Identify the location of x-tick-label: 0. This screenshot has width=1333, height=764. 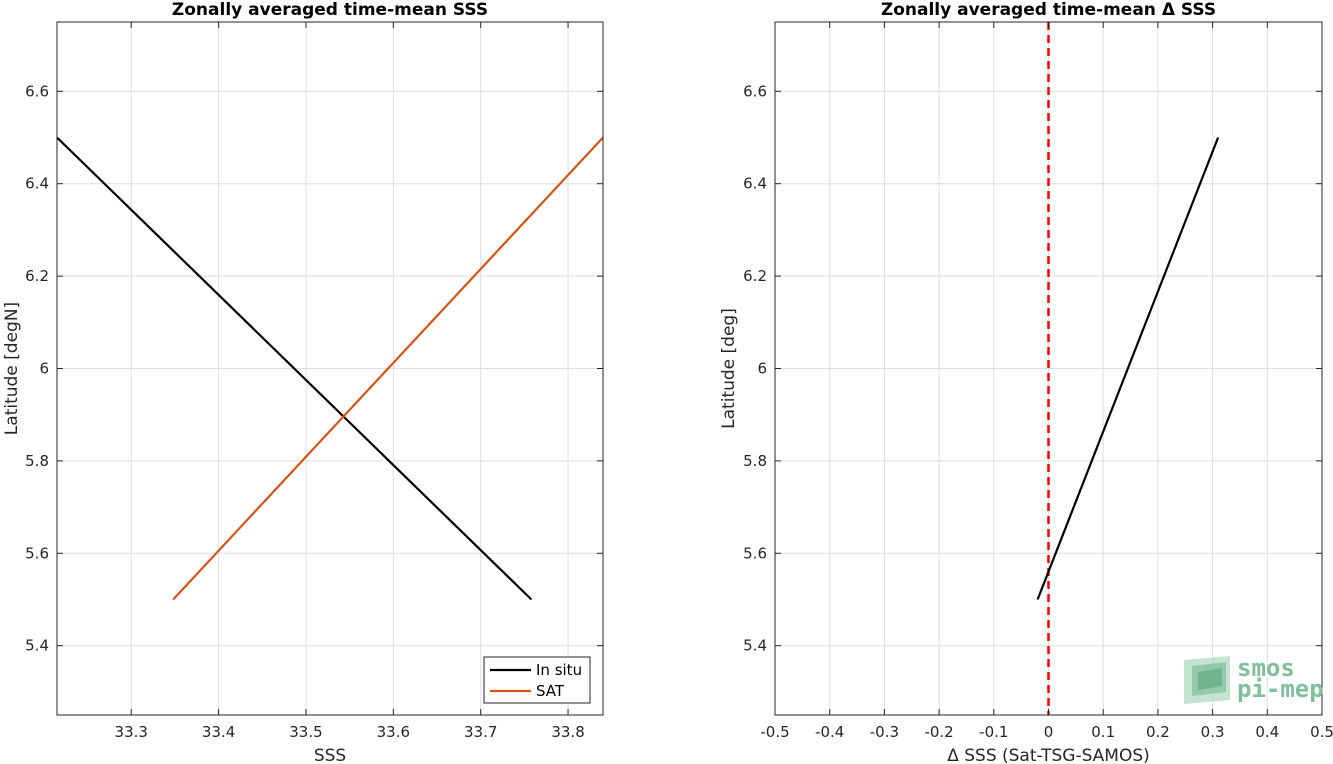
(1049, 732).